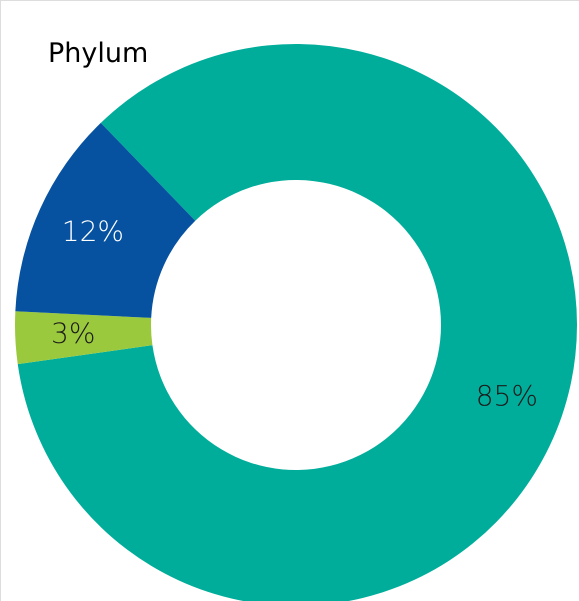 The width and height of the screenshot is (579, 601). What do you see at coordinates (73, 333) in the screenshot?
I see `data-label: 3%` at bounding box center [73, 333].